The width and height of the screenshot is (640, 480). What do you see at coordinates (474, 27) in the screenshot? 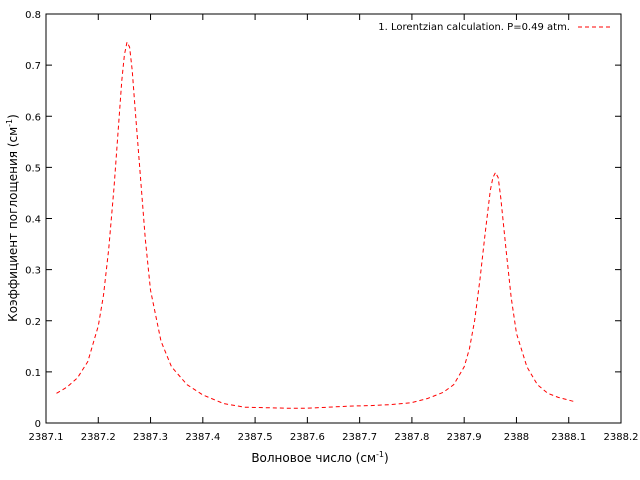
I see `legend-label: 1. Lorentzian calculation. P=0.49 atm.` at bounding box center [474, 27].